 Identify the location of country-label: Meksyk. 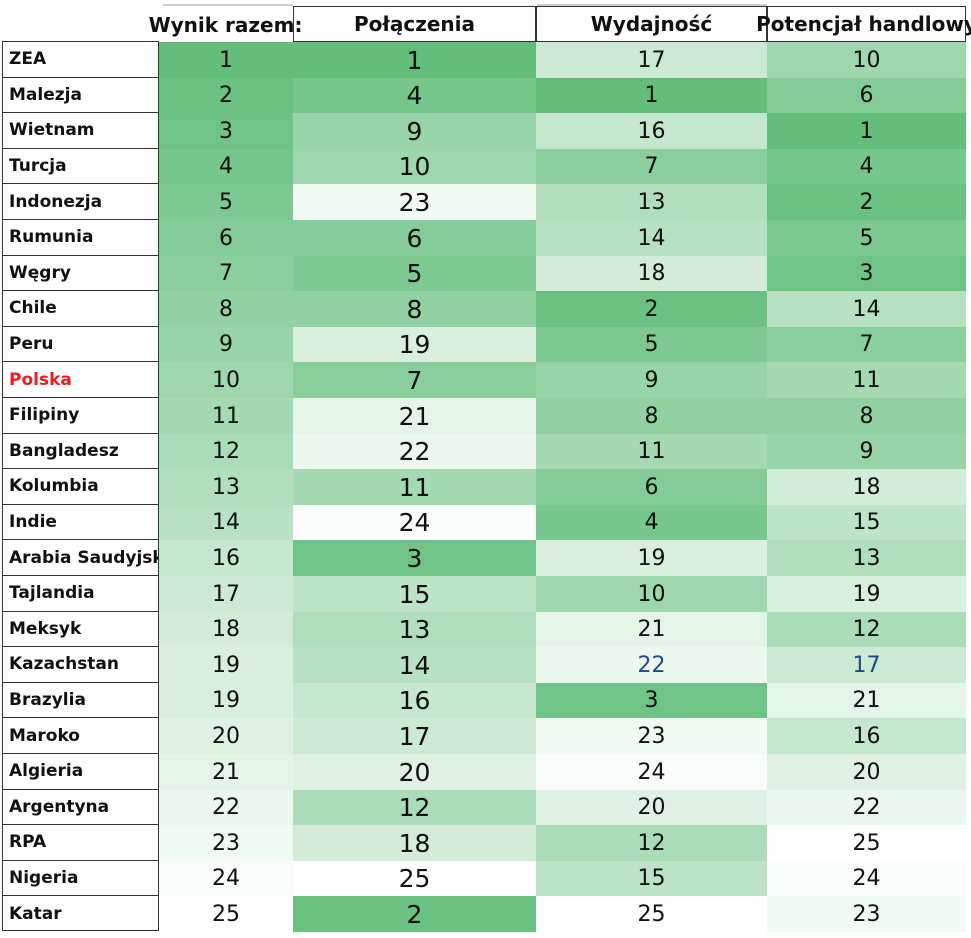
(80, 630).